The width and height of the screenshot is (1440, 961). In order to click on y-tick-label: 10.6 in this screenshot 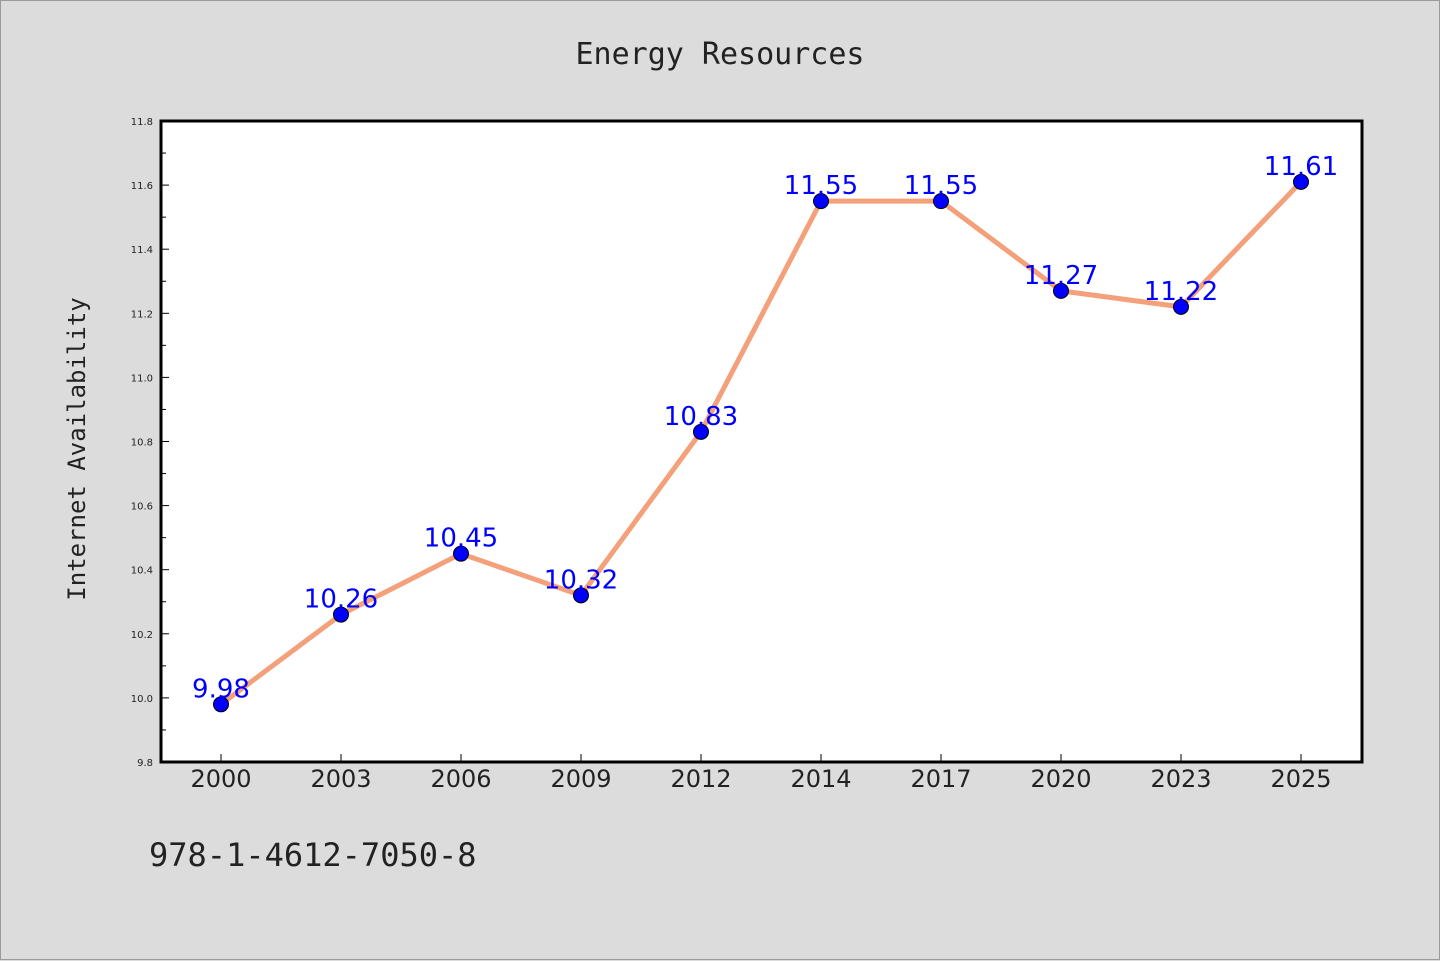, I will do `click(142, 507)`.